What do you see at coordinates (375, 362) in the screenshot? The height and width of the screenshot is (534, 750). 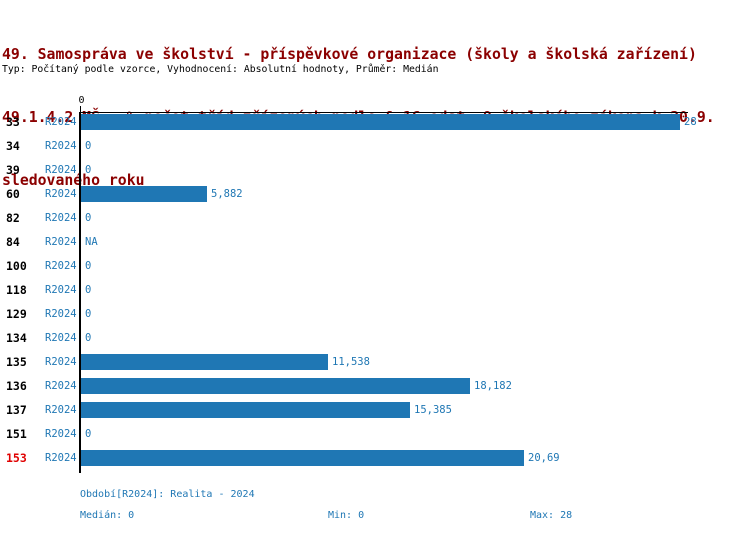 I see `chart-row: 135 R2024 11,538` at bounding box center [375, 362].